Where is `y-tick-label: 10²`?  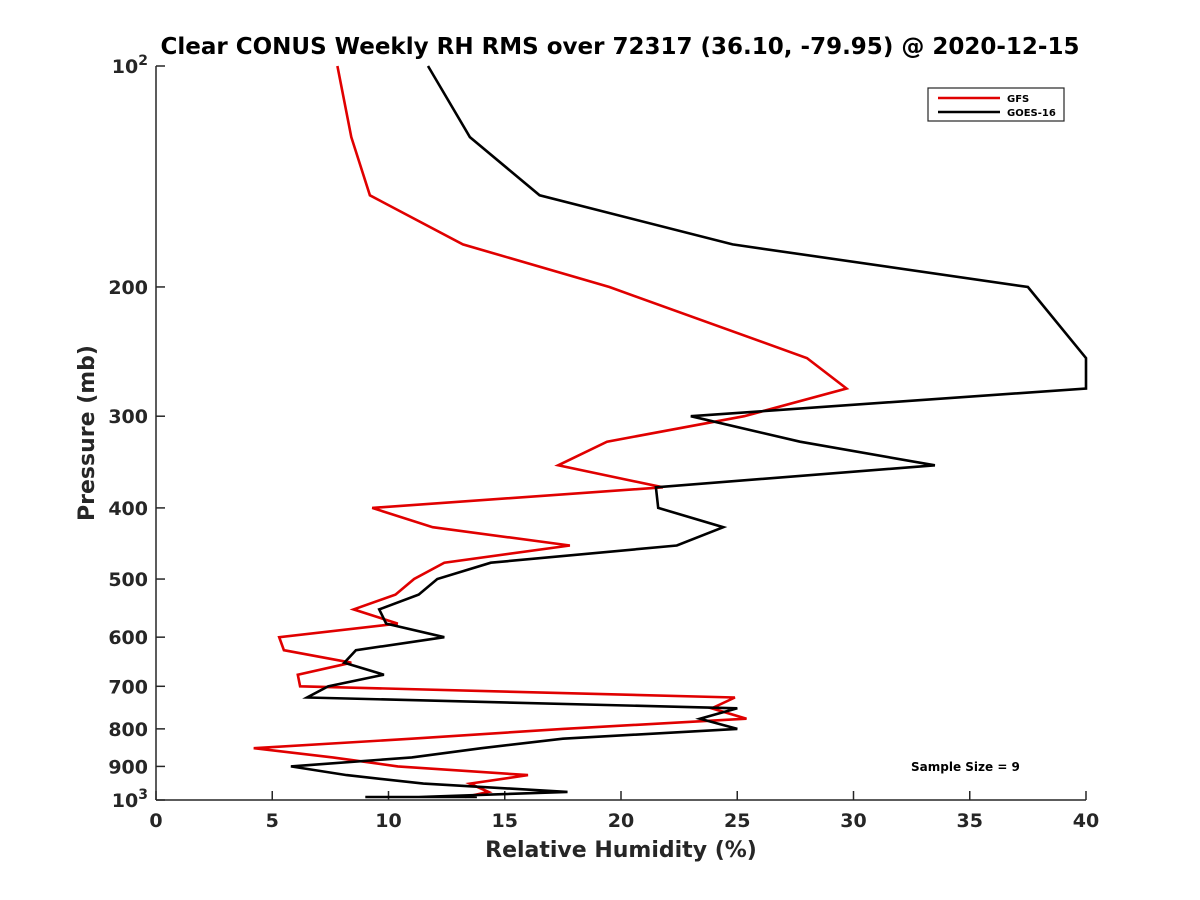 y-tick-label: 10² is located at coordinates (130, 65).